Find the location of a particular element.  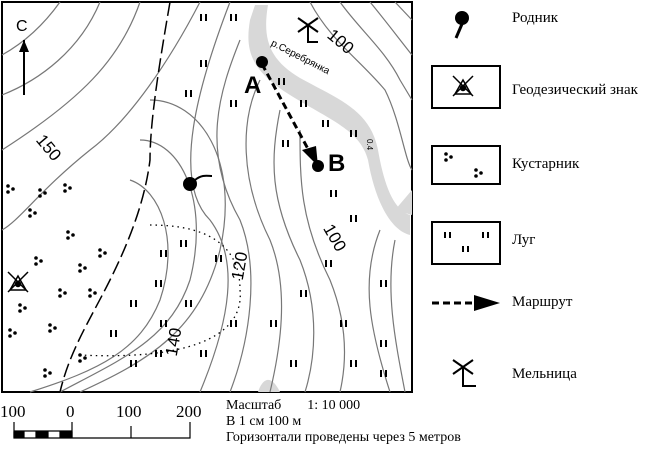

north-label: С is located at coordinates (22, 26).